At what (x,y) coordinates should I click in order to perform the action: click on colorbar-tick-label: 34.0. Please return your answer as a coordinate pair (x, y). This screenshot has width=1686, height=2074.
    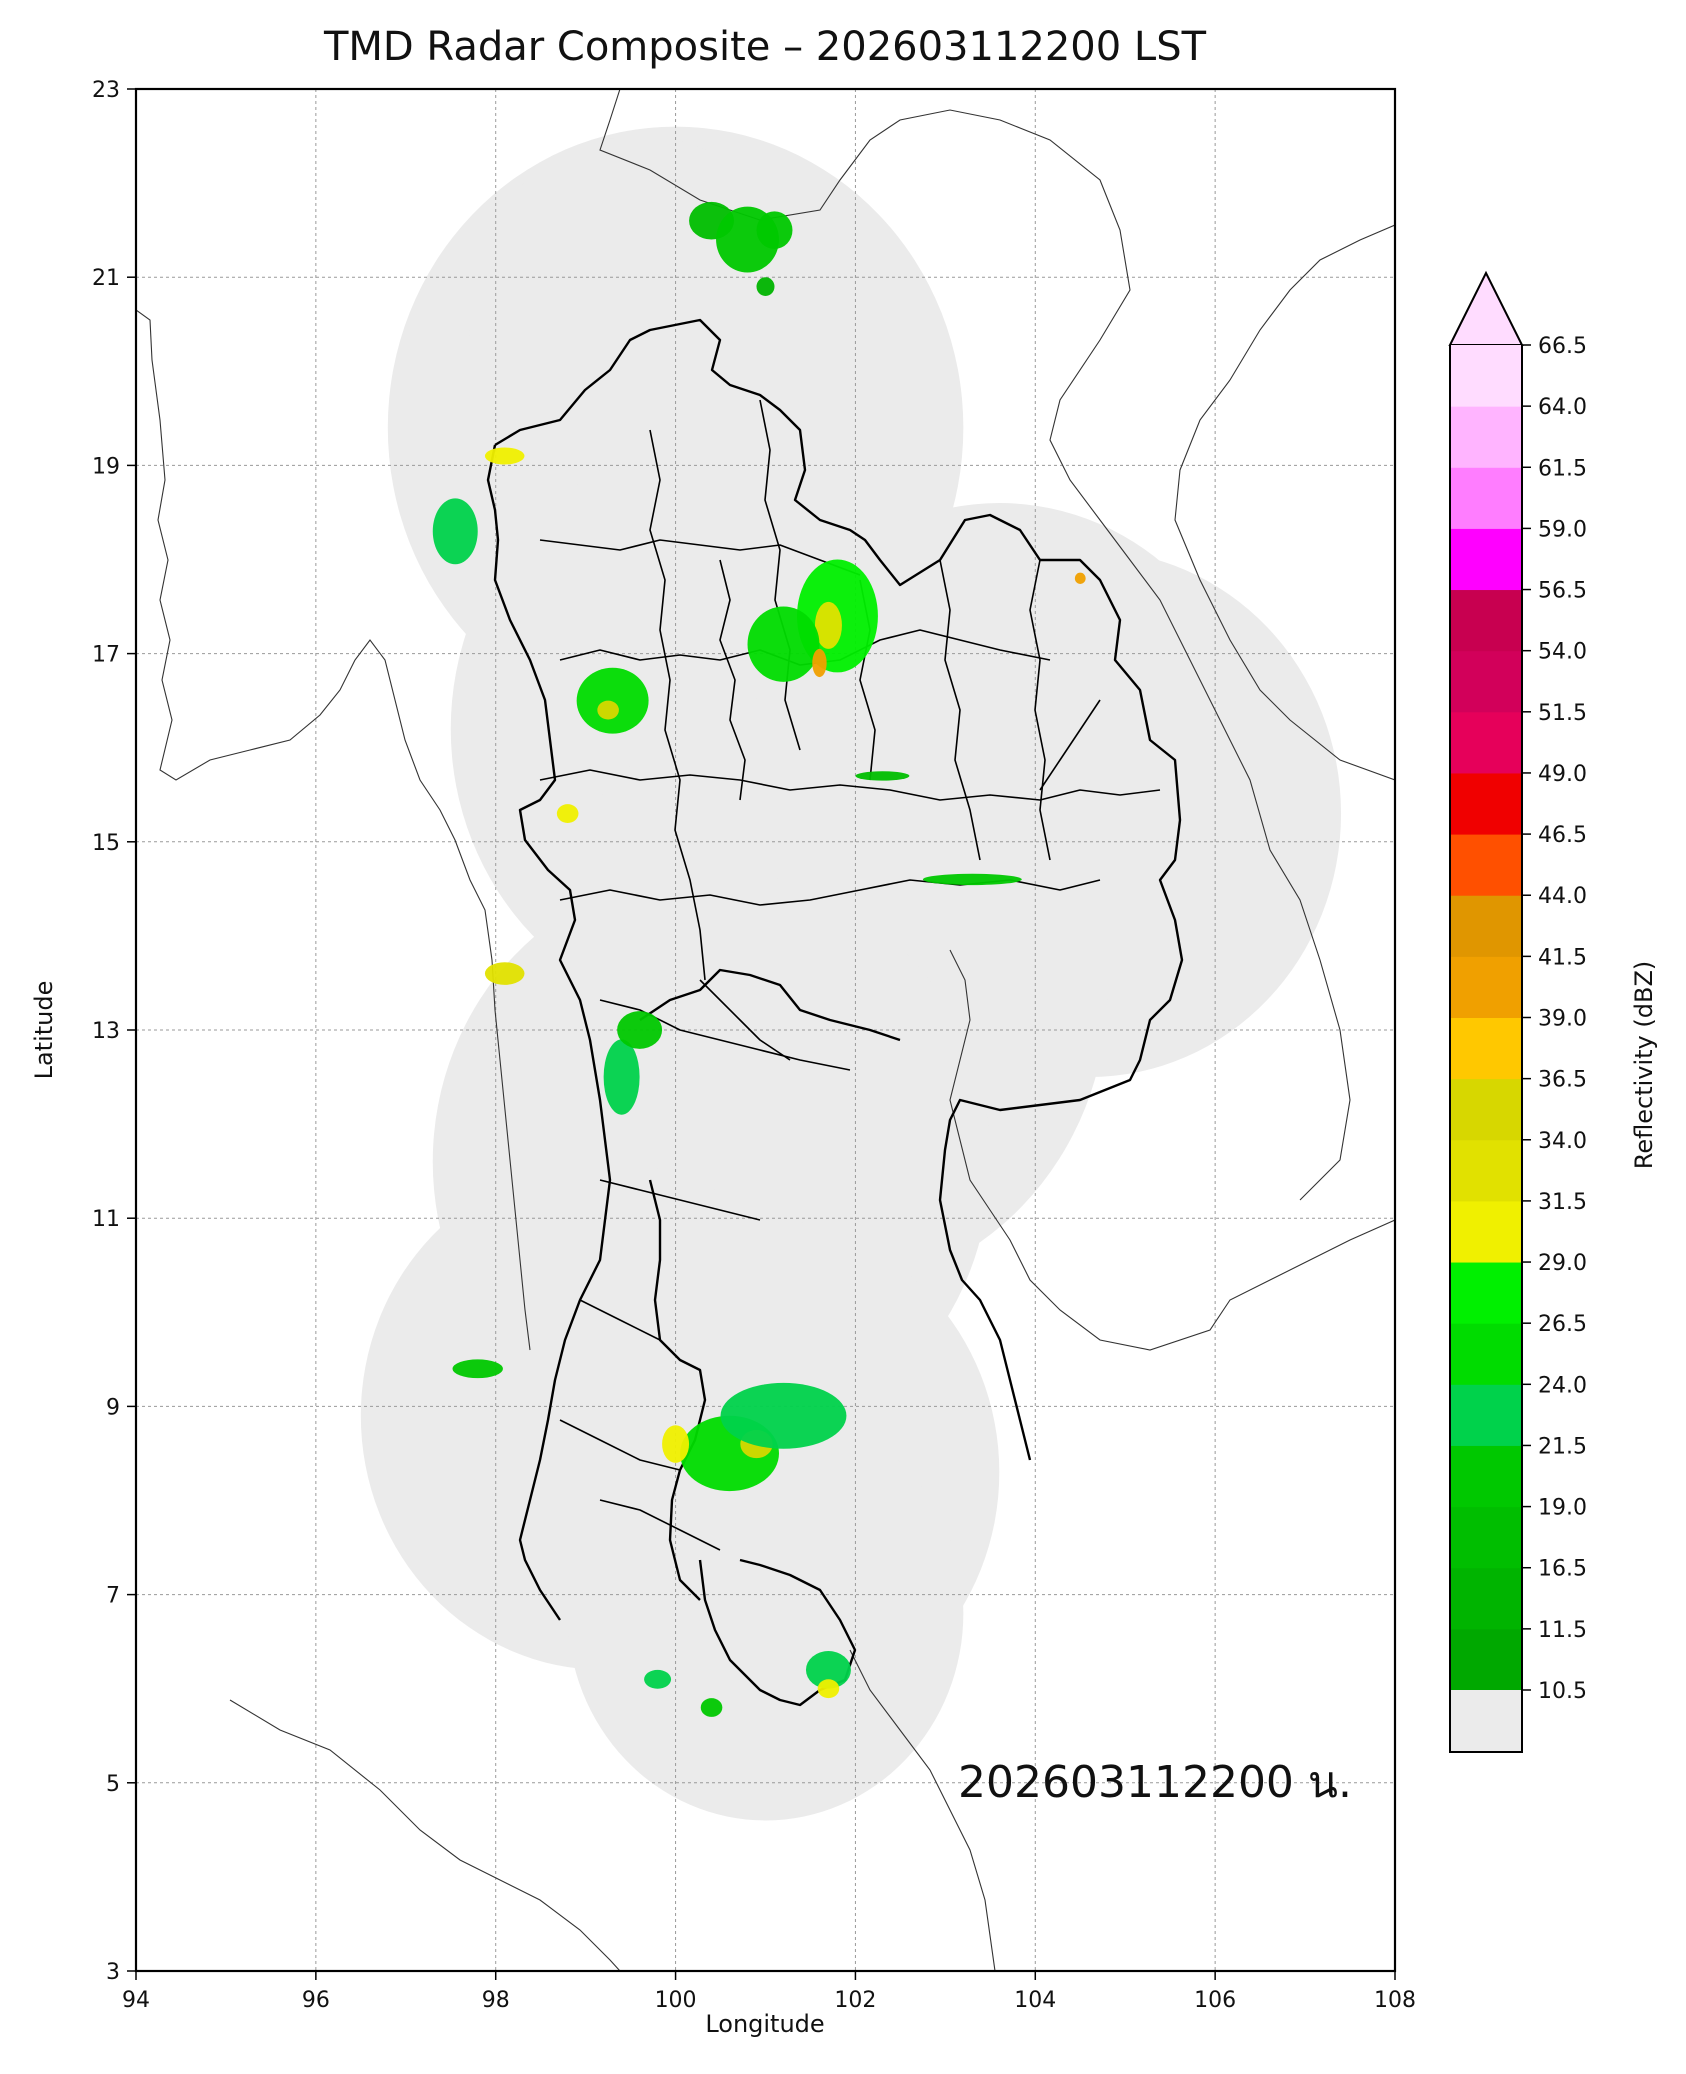
    Looking at the image, I should click on (1562, 1141).